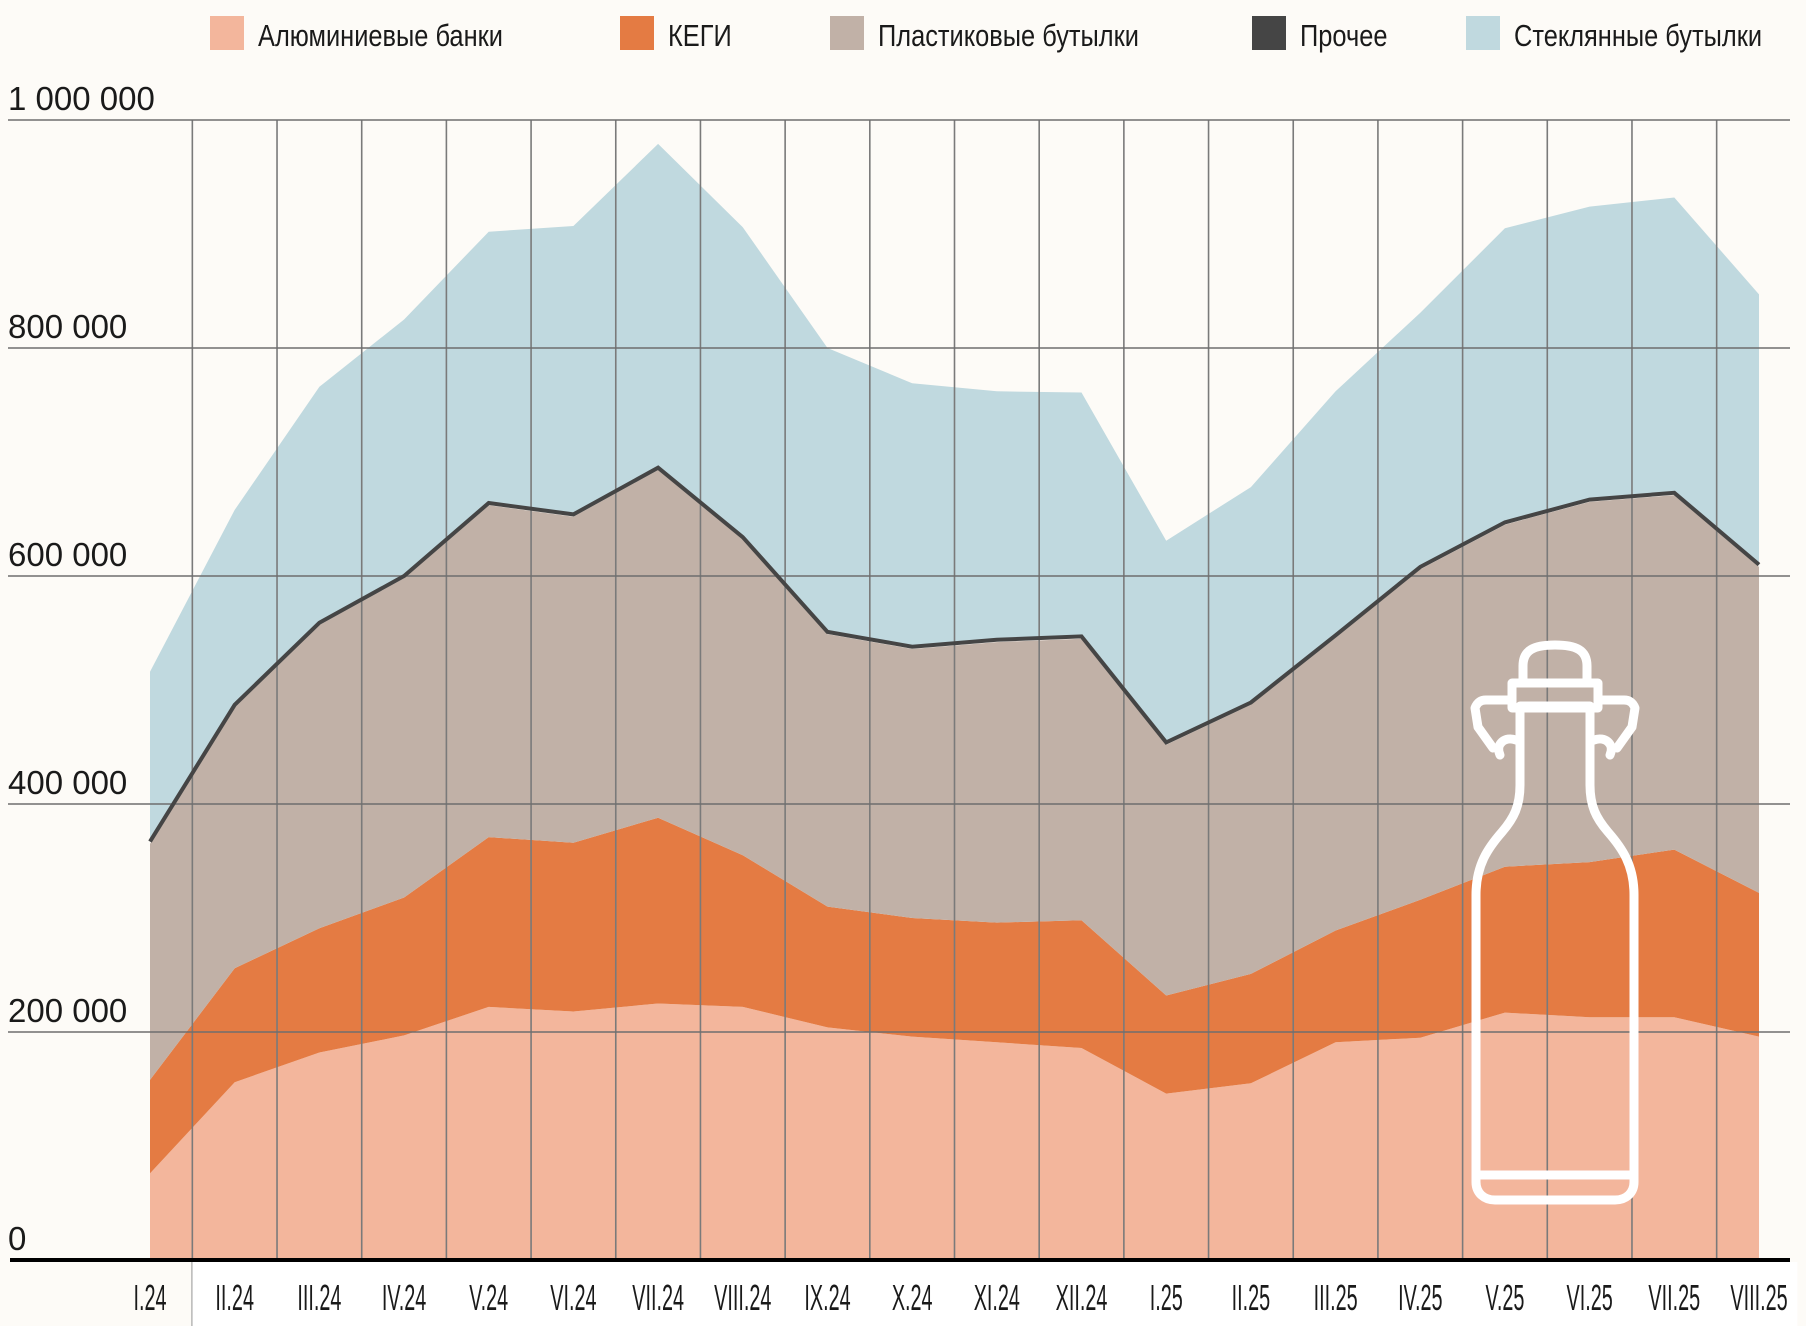 This screenshot has width=1806, height=1326. What do you see at coordinates (17, 1238) in the screenshot?
I see `y-tick-label: 0` at bounding box center [17, 1238].